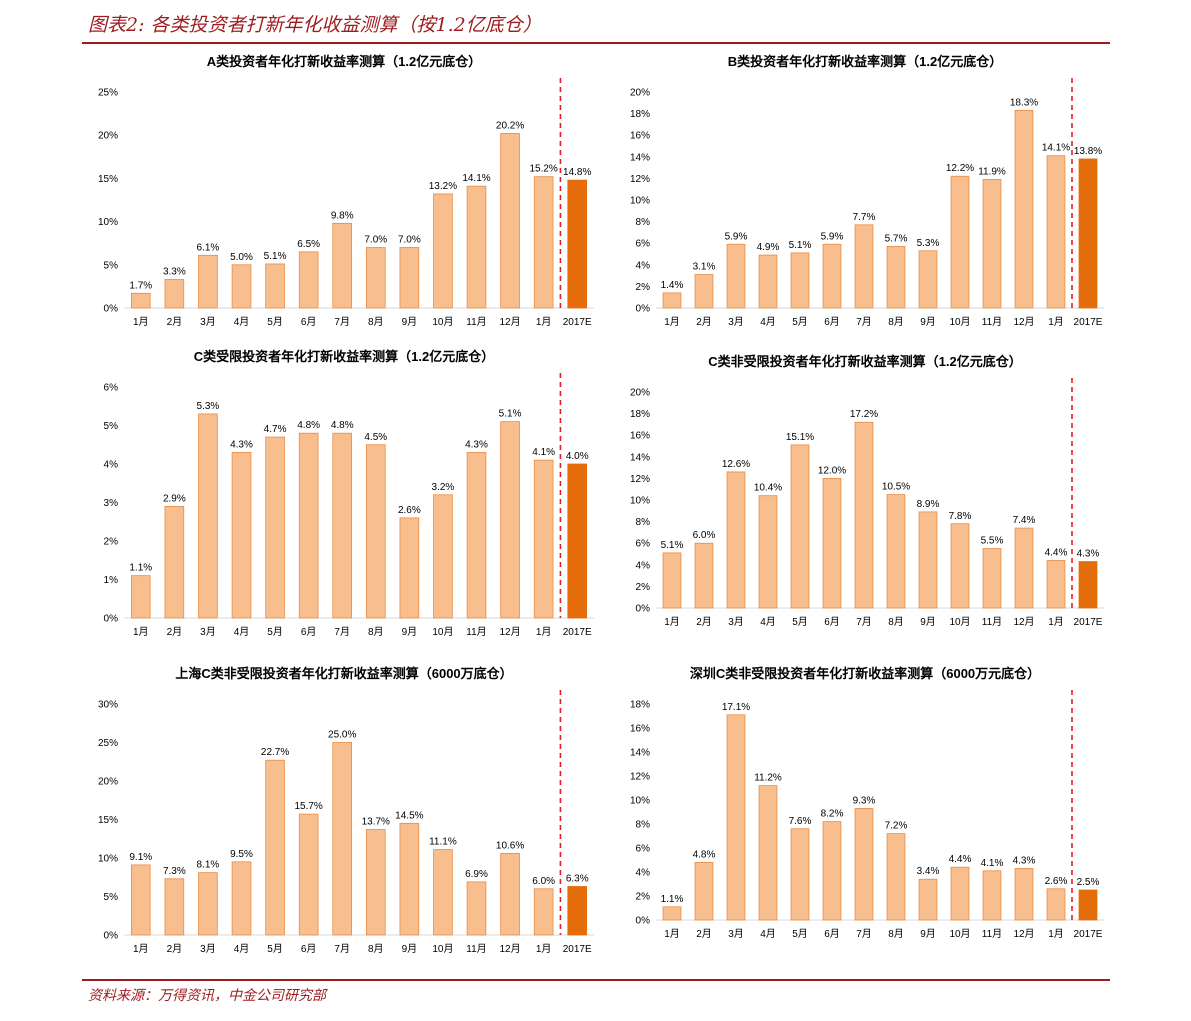  What do you see at coordinates (375, 437) in the screenshot?
I see `data-label: 4.5%` at bounding box center [375, 437].